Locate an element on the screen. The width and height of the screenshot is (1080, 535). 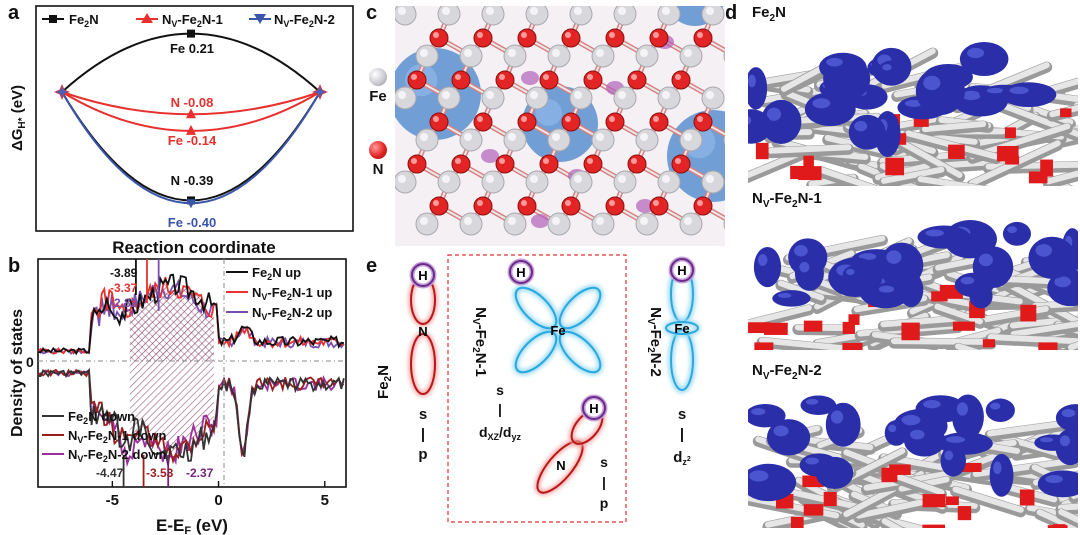
n-legend-label: N is located at coordinates (378, 169).